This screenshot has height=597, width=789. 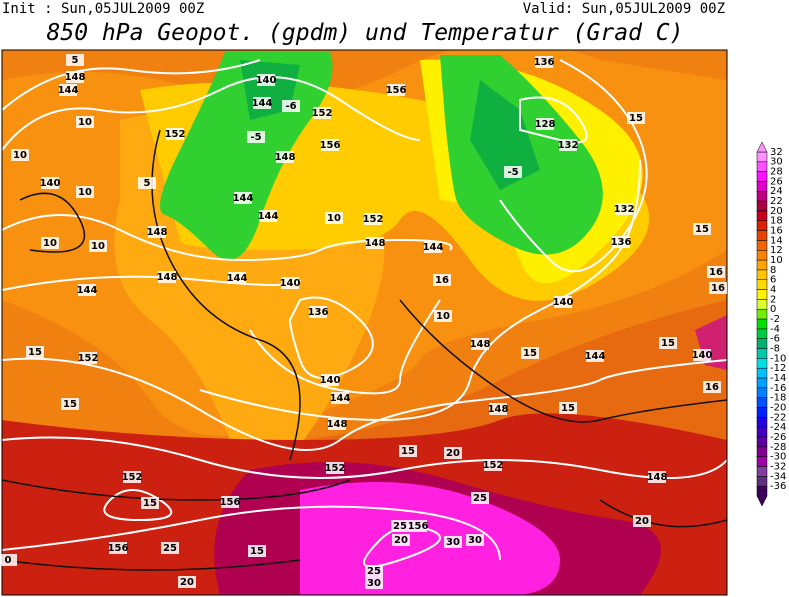 I want to click on colorbar-label: -20, so click(x=778, y=407).